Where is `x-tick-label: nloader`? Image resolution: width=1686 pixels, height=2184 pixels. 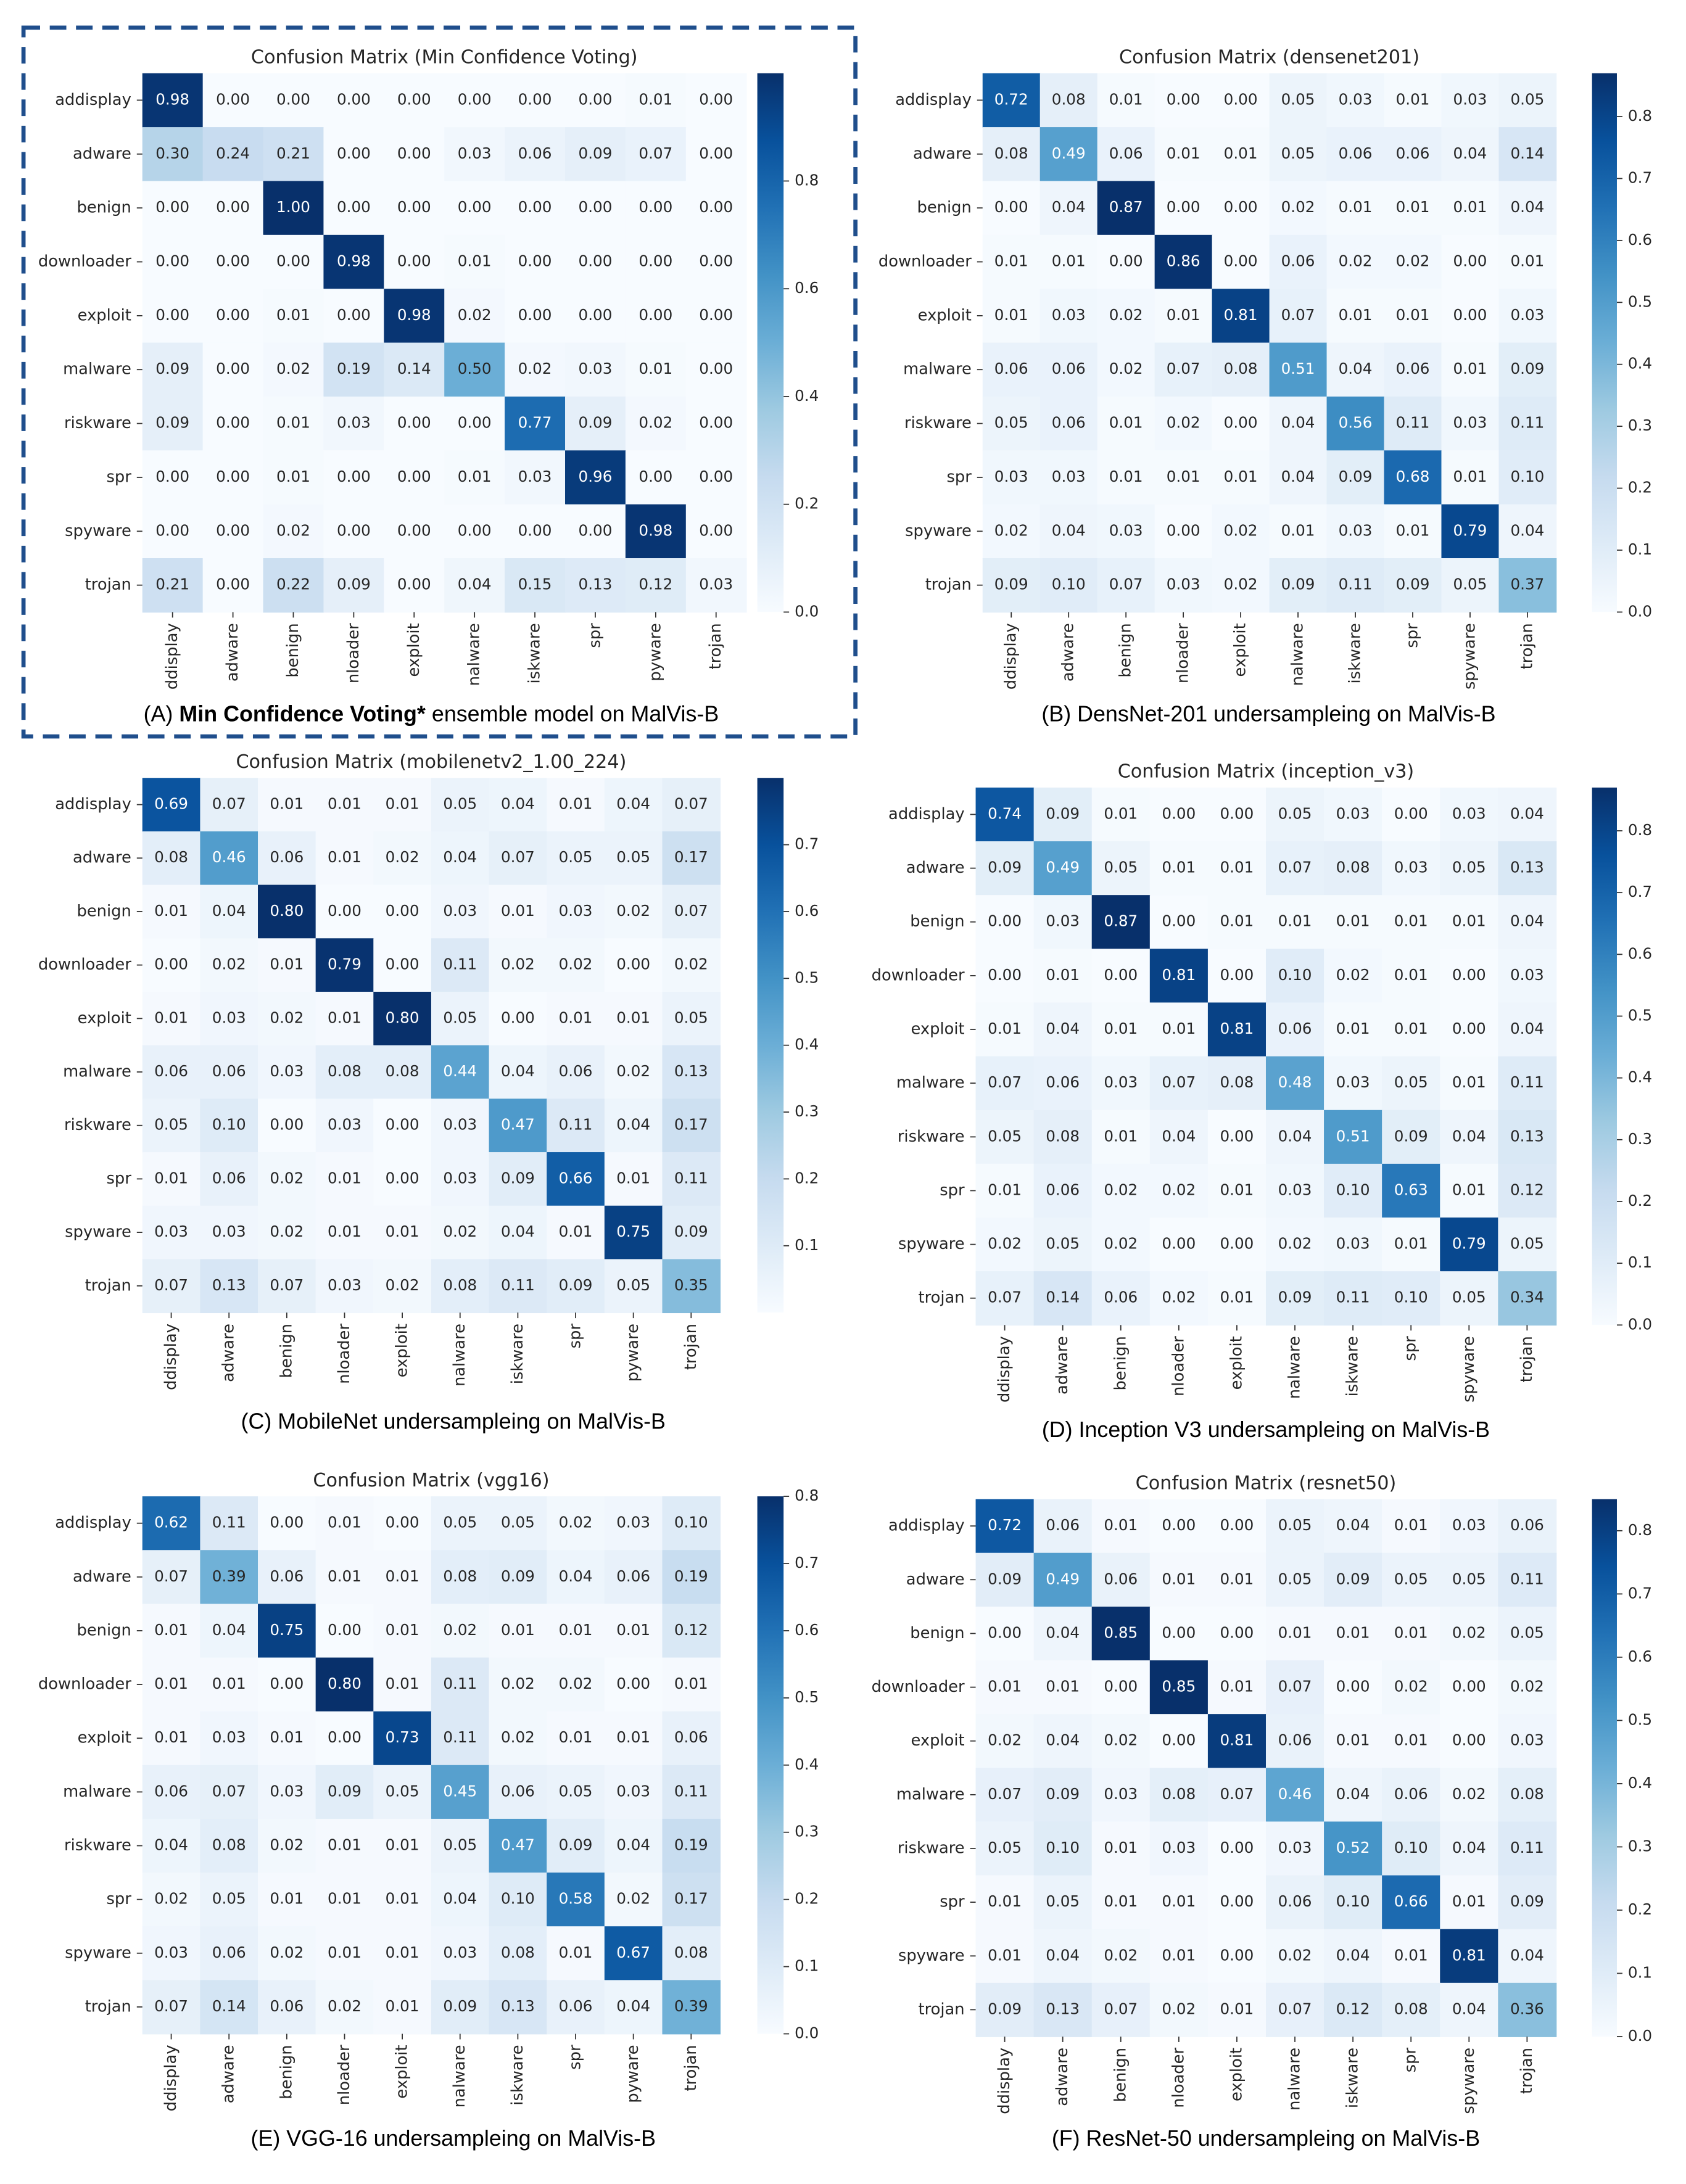
x-tick-label: nloader is located at coordinates (353, 653).